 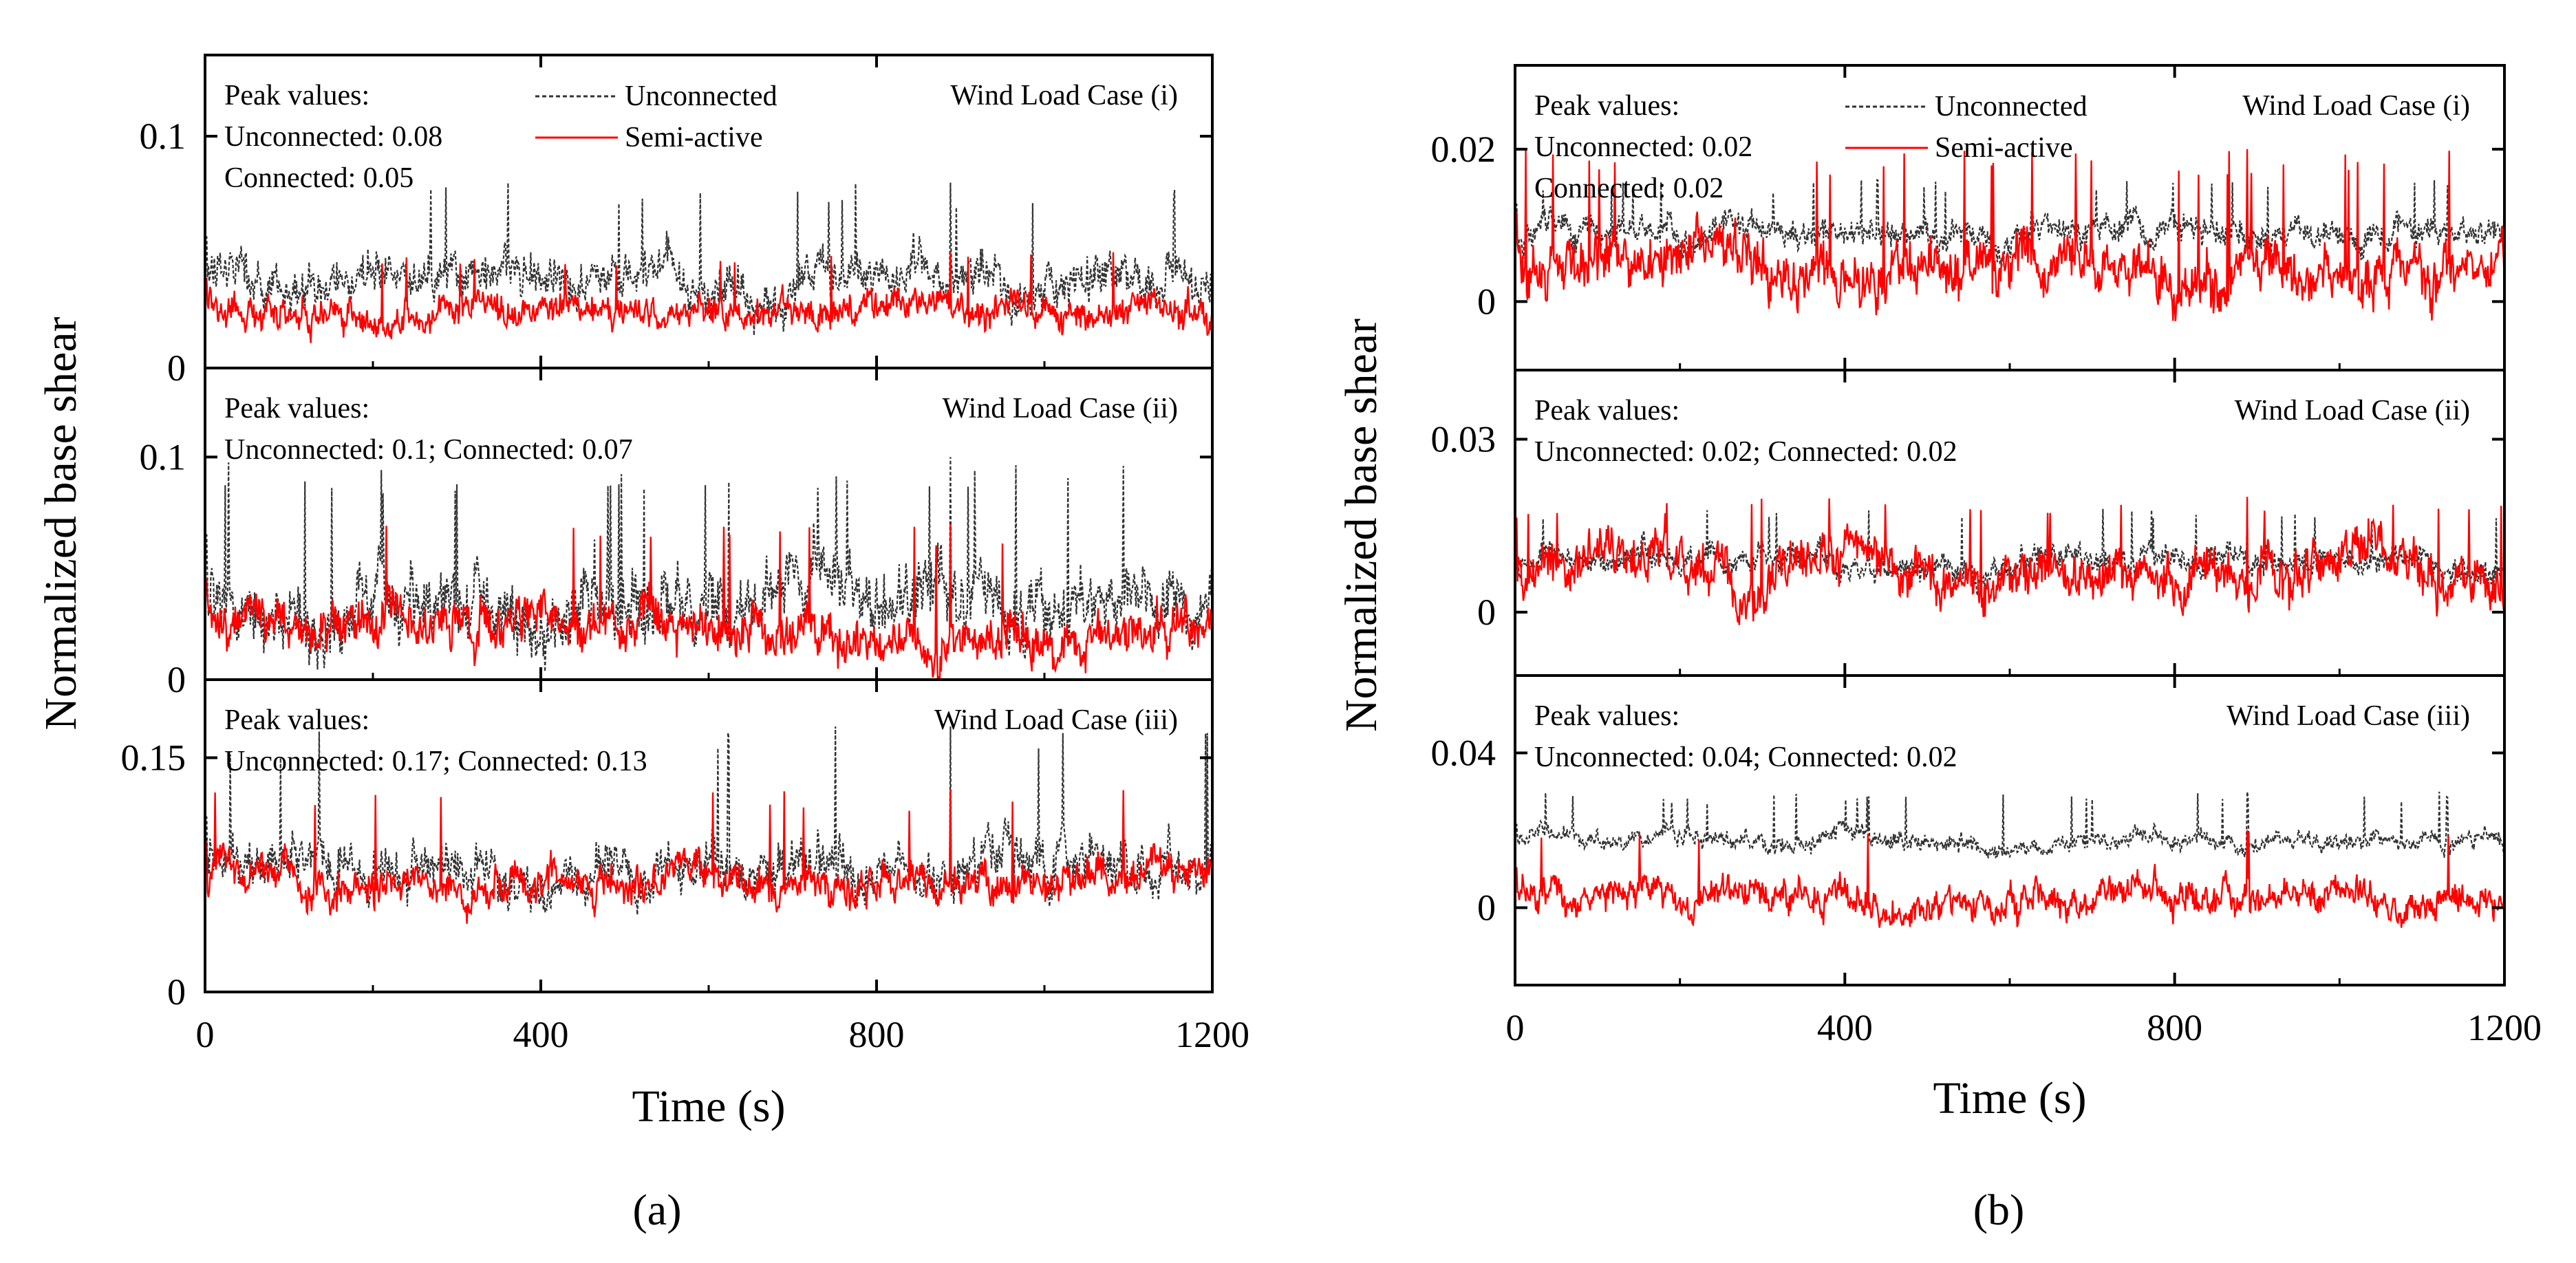 What do you see at coordinates (1745, 757) in the screenshot?
I see `peak-values-line: Unconnected: 0.04; Connected: 0.02` at bounding box center [1745, 757].